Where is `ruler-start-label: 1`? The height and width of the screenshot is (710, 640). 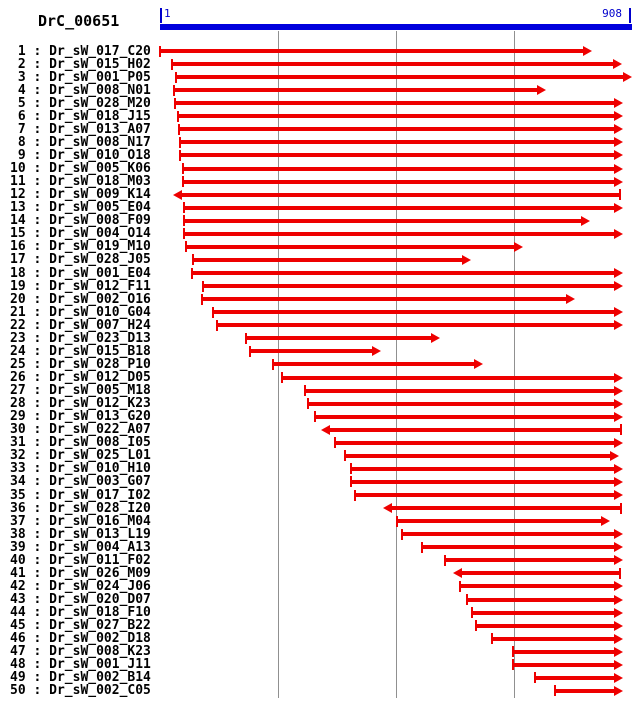
ruler-start-label: 1 is located at coordinates (167, 13).